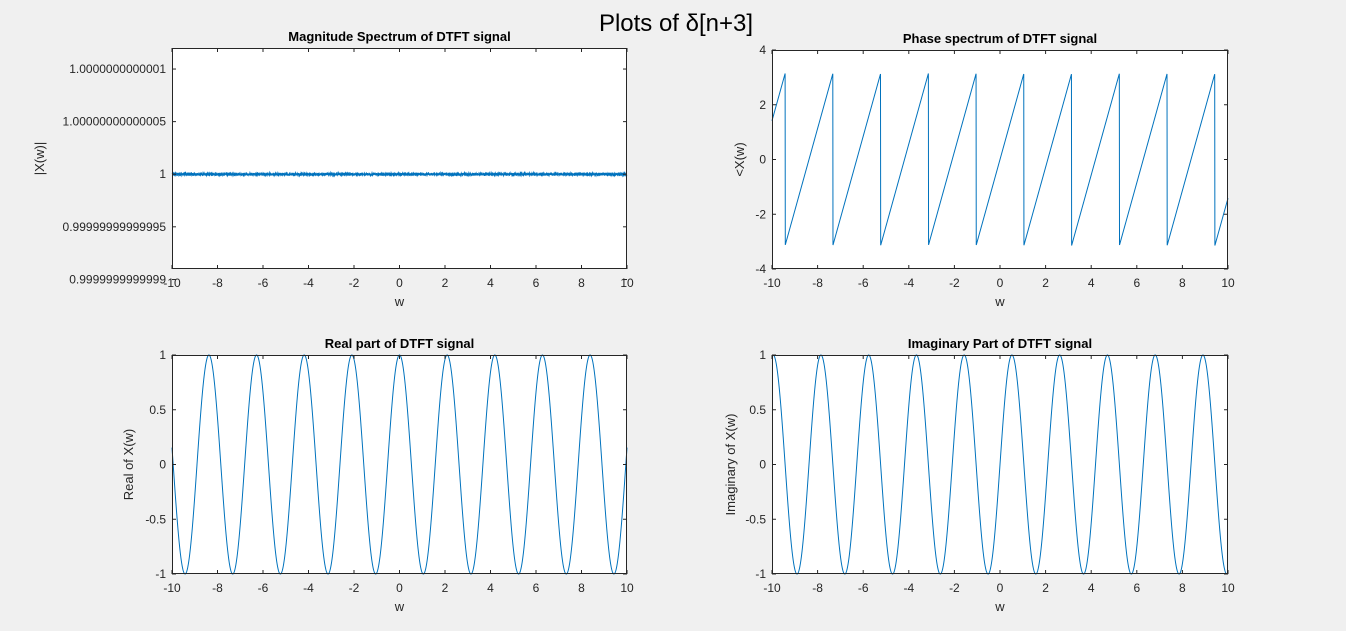  What do you see at coordinates (39, 158) in the screenshot?
I see `y-axis-label: |X(w)|` at bounding box center [39, 158].